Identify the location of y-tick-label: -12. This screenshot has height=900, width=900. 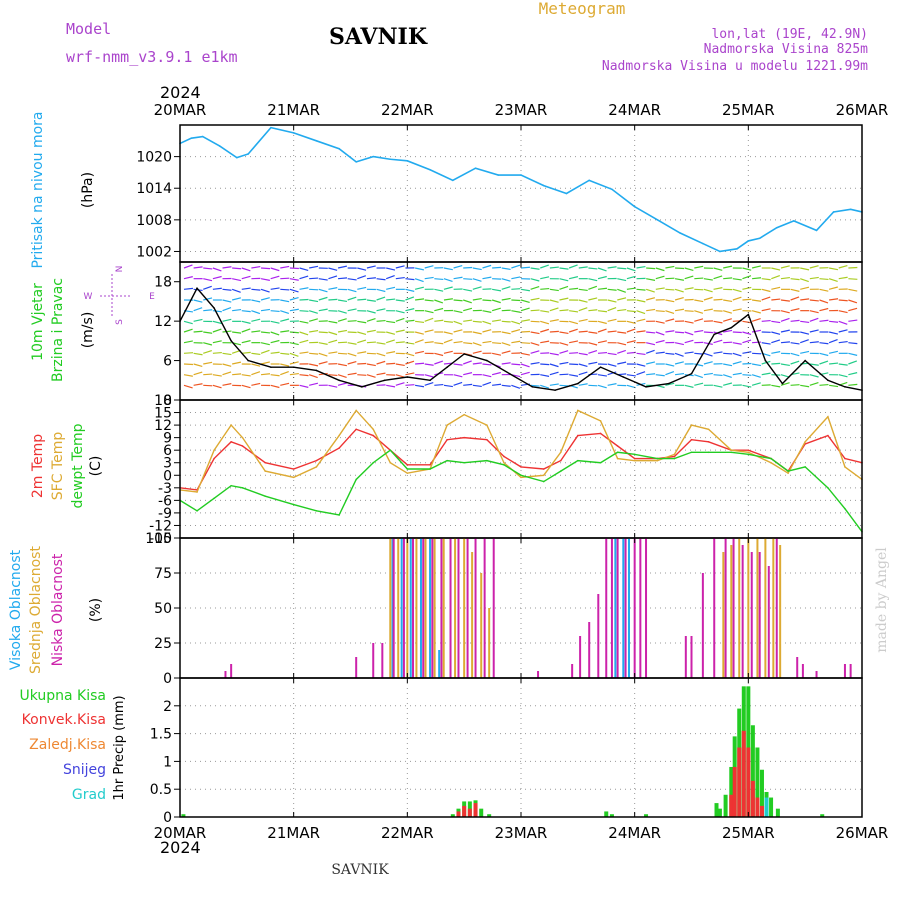
(160, 526).